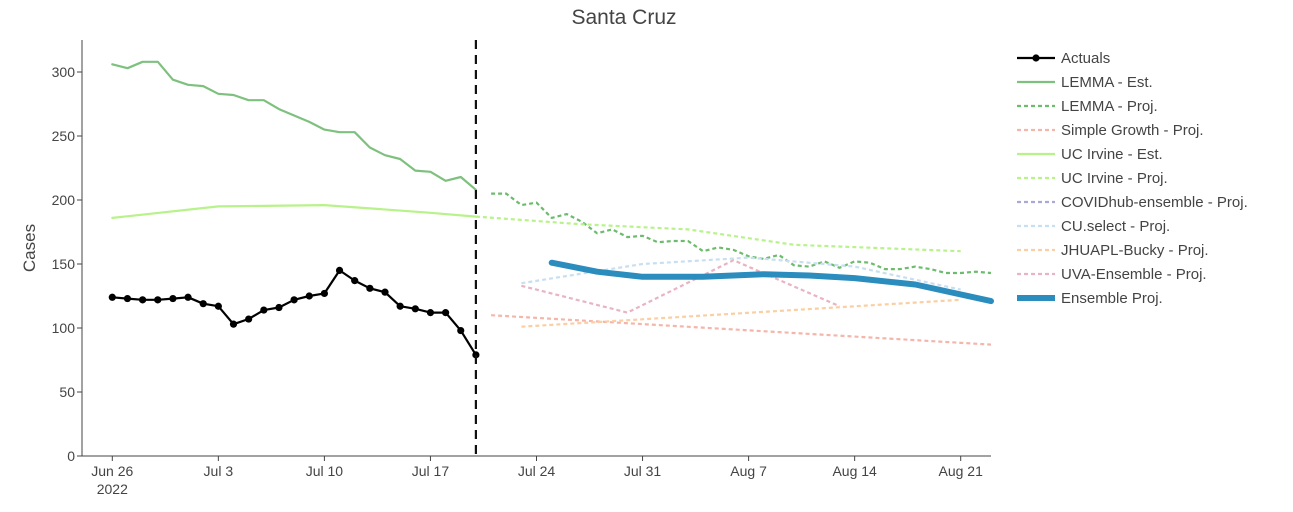 The width and height of the screenshot is (1293, 512). I want to click on y-axis-title: Cases, so click(29, 248).